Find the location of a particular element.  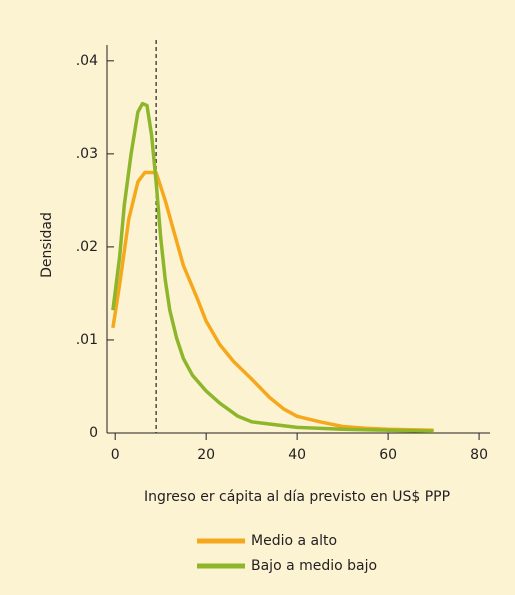

y-tick-label: .04 is located at coordinates (87, 61).